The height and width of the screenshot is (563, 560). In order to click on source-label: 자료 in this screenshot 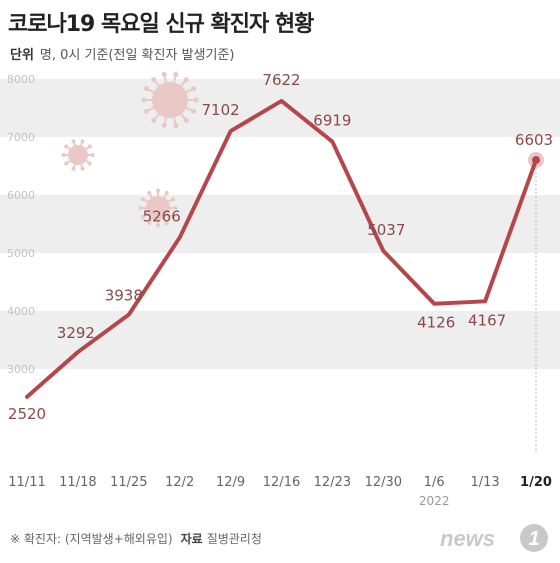, I will do `click(191, 539)`.